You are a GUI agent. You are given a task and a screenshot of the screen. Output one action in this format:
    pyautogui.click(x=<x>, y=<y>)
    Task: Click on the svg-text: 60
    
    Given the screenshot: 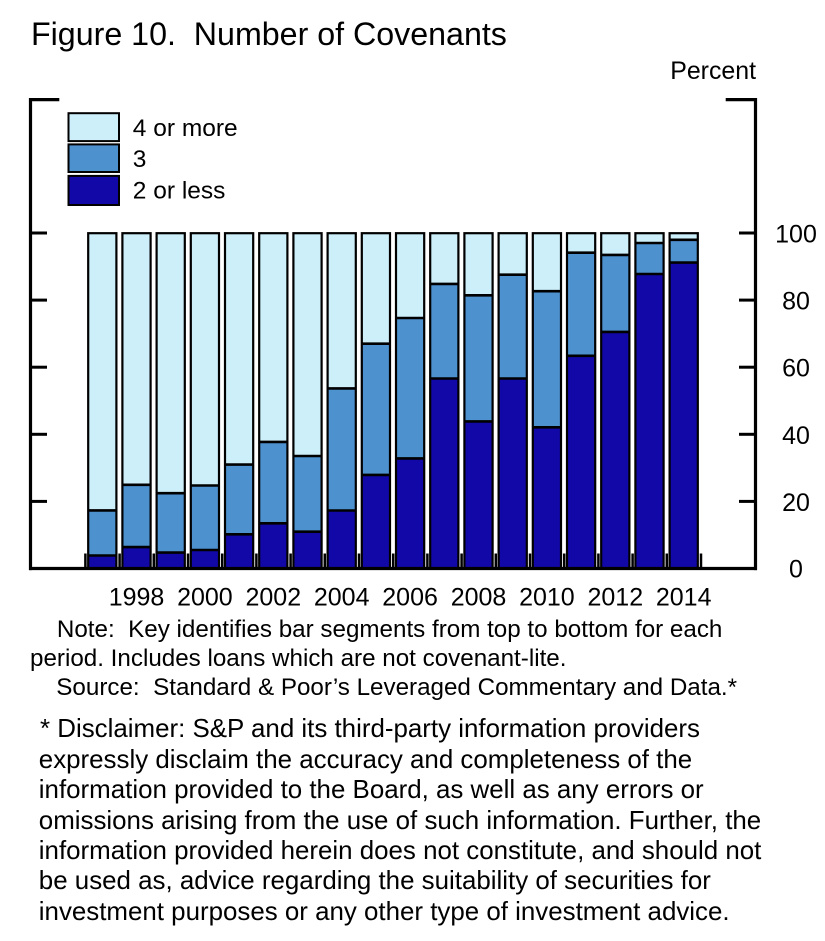 What is the action you would take?
    pyautogui.click(x=796, y=369)
    